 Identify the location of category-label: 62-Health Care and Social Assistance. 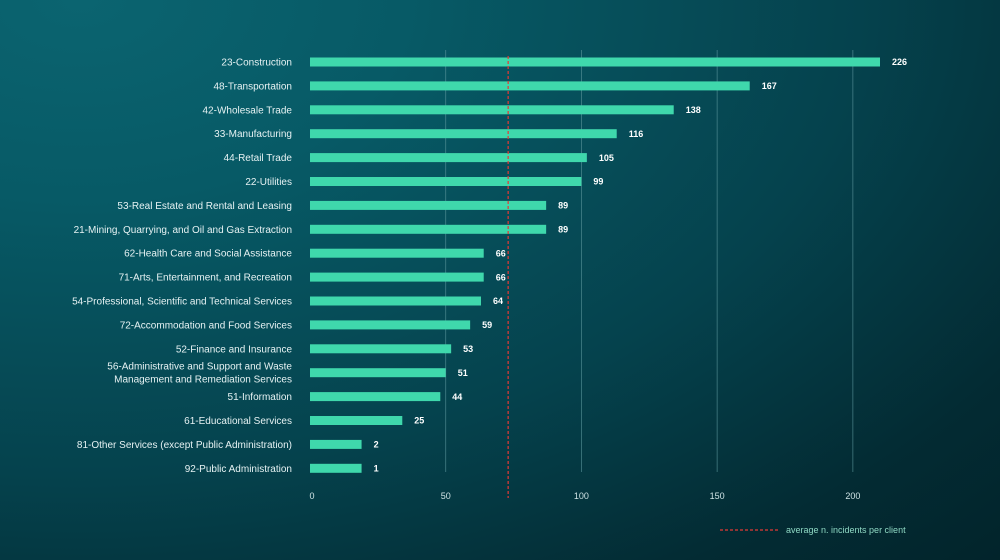
(208, 254).